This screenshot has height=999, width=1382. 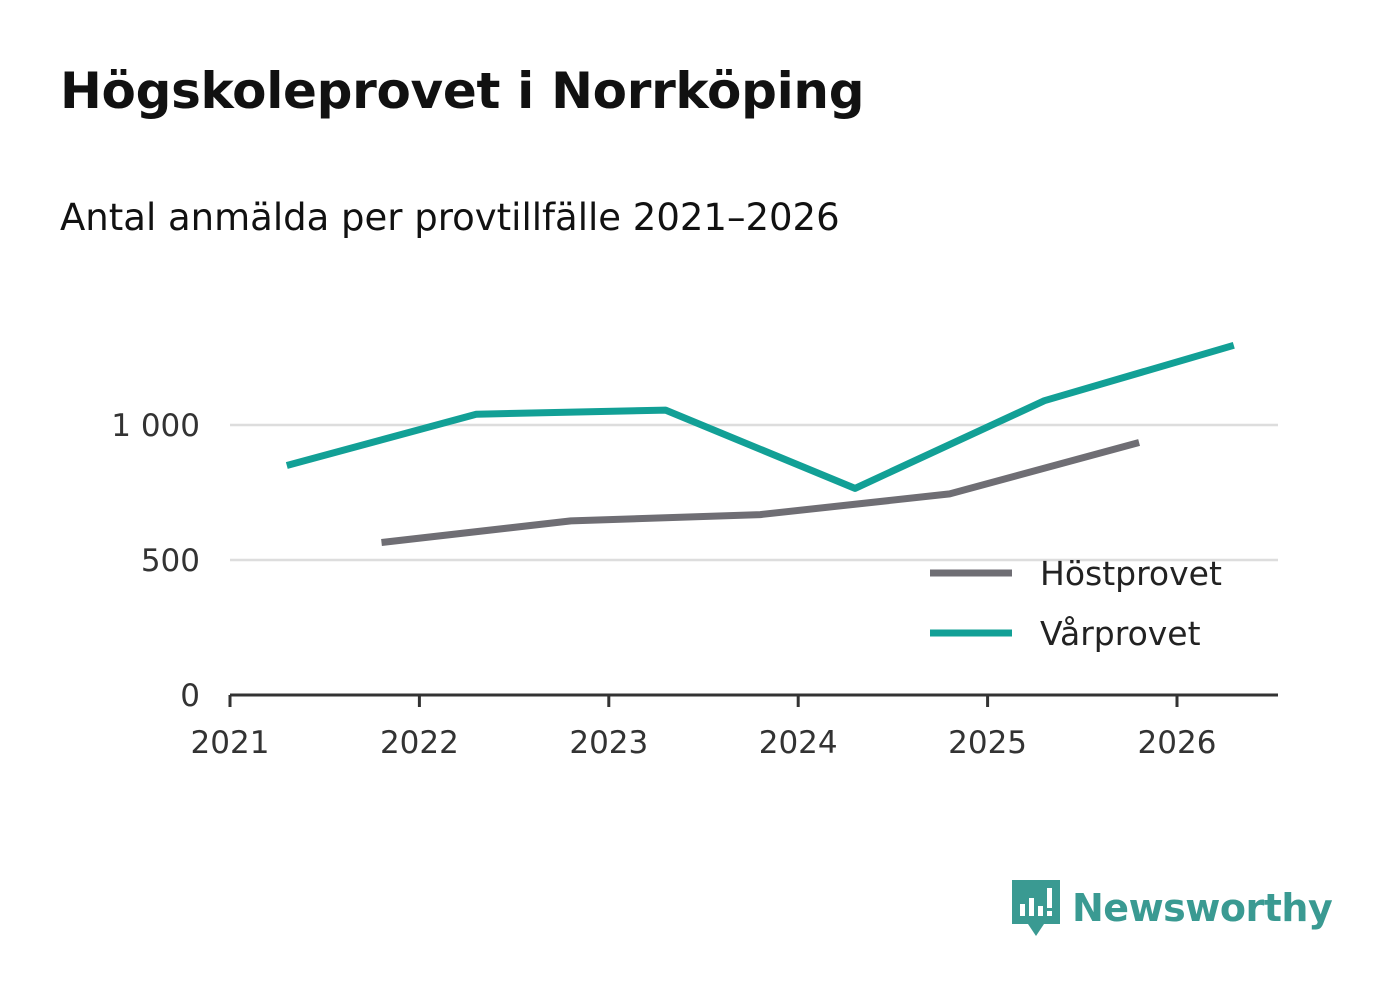 I want to click on brand-logo: Newsworthy, so click(x=1171, y=908).